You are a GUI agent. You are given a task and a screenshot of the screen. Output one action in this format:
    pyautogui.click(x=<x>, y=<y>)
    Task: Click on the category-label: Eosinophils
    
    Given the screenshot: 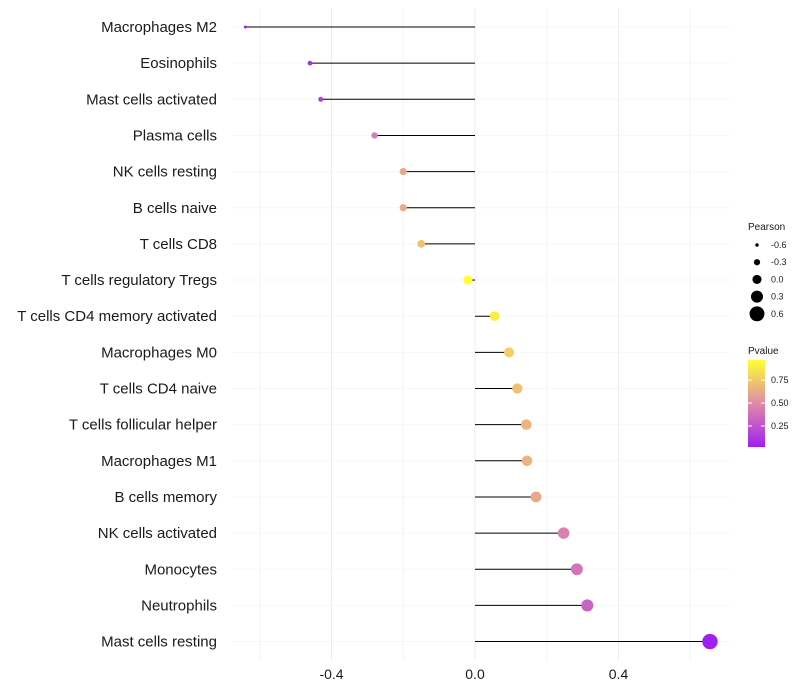 What is the action you would take?
    pyautogui.click(x=178, y=63)
    